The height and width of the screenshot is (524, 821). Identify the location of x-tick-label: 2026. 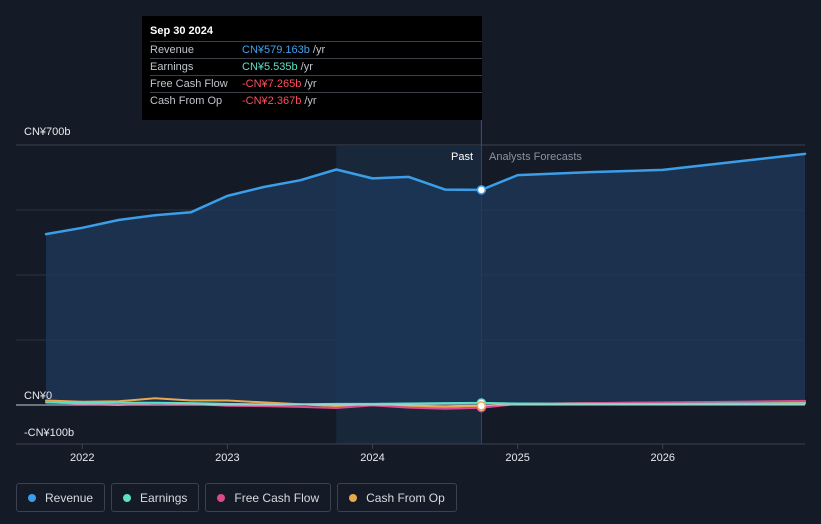
(663, 458).